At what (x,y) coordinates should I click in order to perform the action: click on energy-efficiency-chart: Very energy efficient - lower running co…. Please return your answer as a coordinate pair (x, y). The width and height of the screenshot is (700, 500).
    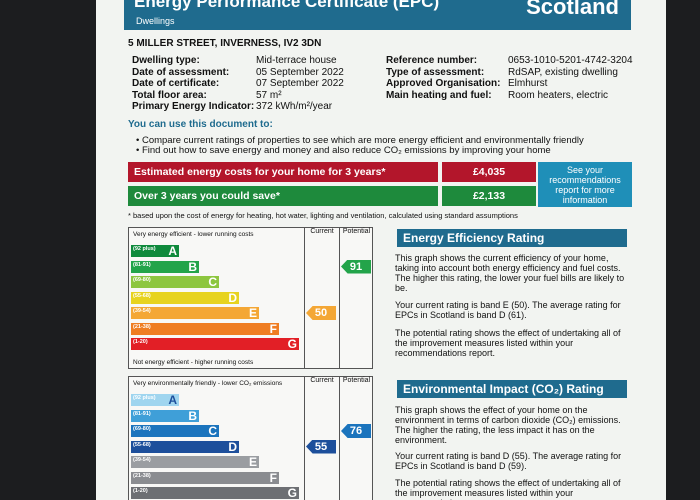
    Looking at the image, I should click on (250, 298).